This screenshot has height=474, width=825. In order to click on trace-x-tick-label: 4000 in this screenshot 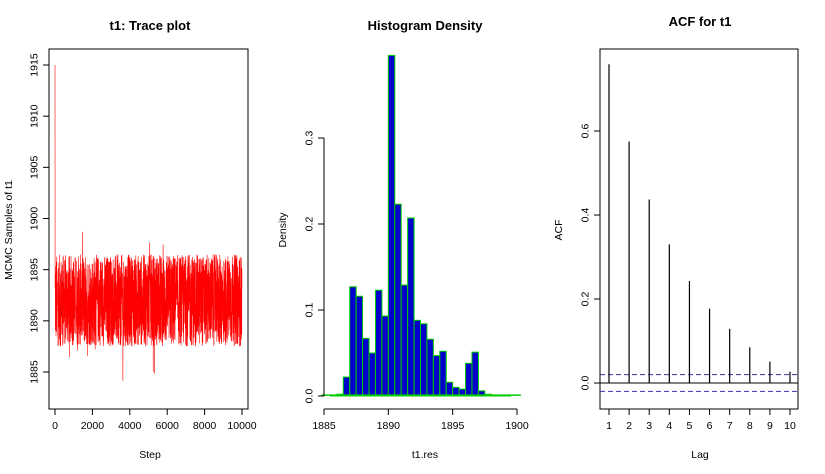, I will do `click(130, 426)`.